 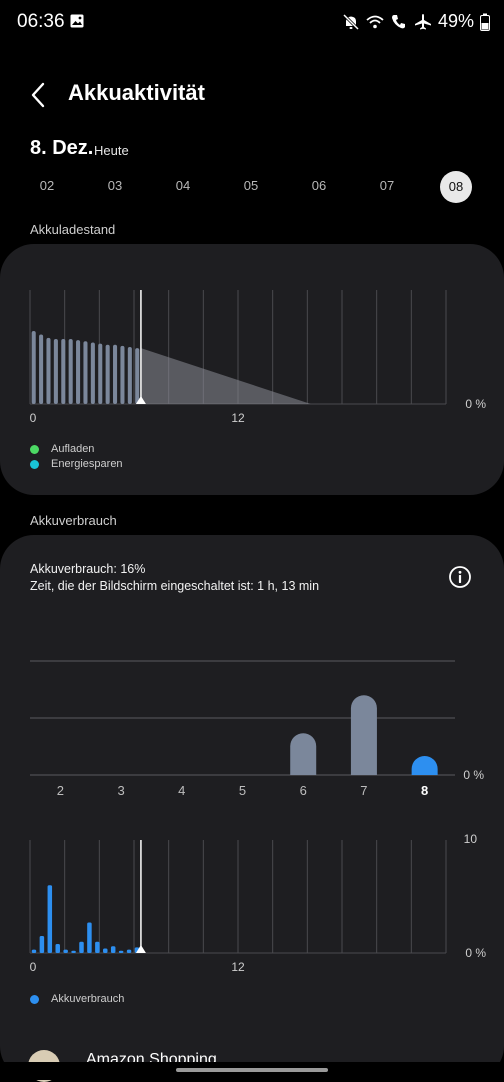 I want to click on gallery-notification-icon, so click(x=77, y=21).